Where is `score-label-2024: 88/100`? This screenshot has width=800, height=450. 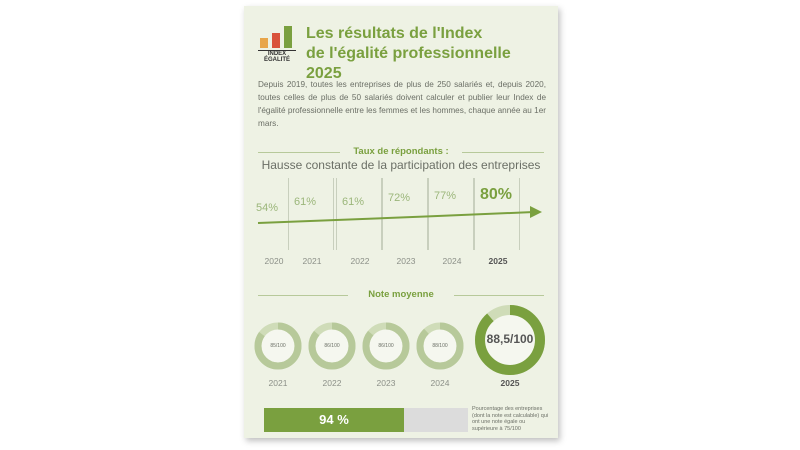
score-label-2024: 88/100 is located at coordinates (440, 346).